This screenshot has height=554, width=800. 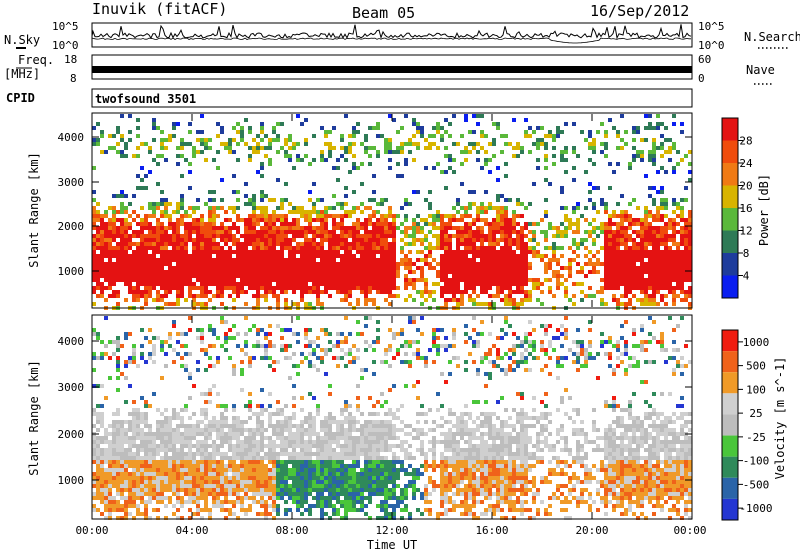 I want to click on power-colorbar-swatch, so click(x=730, y=196).